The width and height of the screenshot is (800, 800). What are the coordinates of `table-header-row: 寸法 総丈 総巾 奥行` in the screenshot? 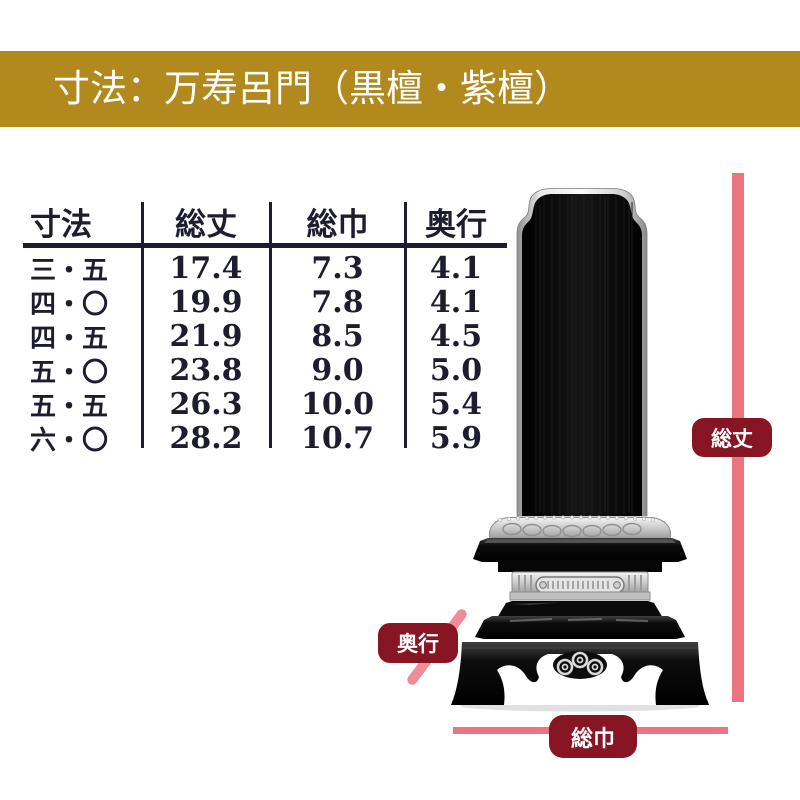 It's located at (265, 221).